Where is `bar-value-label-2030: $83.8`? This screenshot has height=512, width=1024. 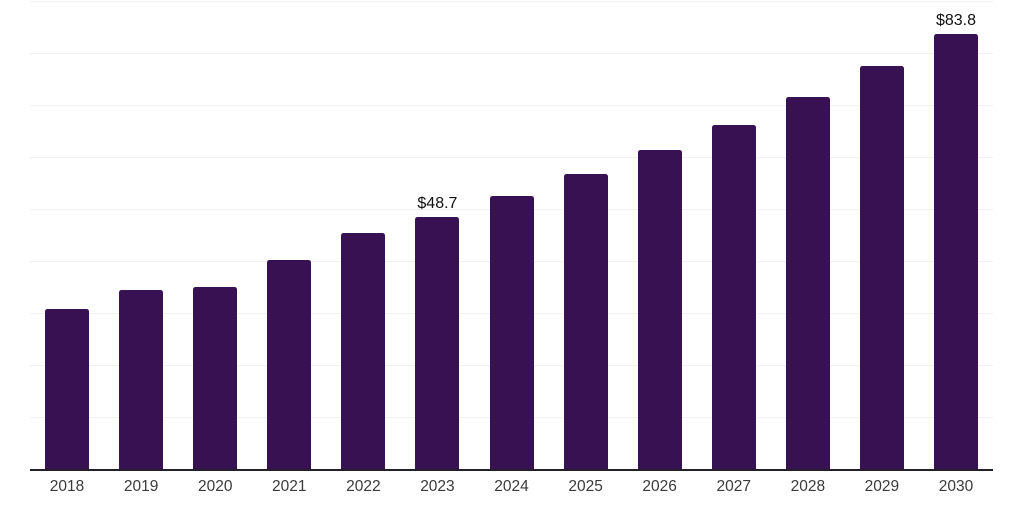
bar-value-label-2030: $83.8 is located at coordinates (955, 21).